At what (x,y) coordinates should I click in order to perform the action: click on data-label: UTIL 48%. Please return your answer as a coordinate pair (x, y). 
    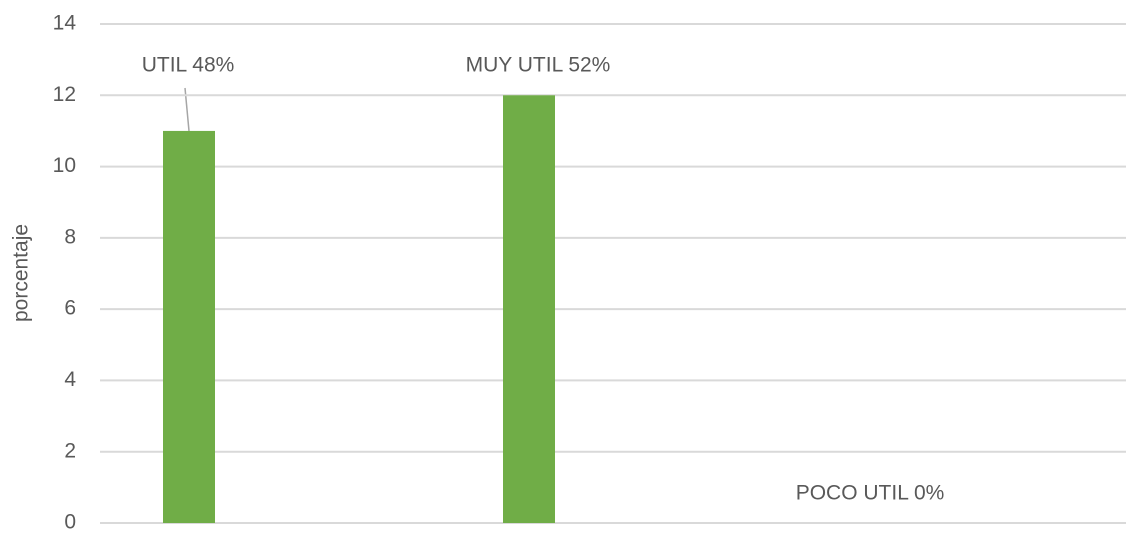
    Looking at the image, I should click on (188, 65).